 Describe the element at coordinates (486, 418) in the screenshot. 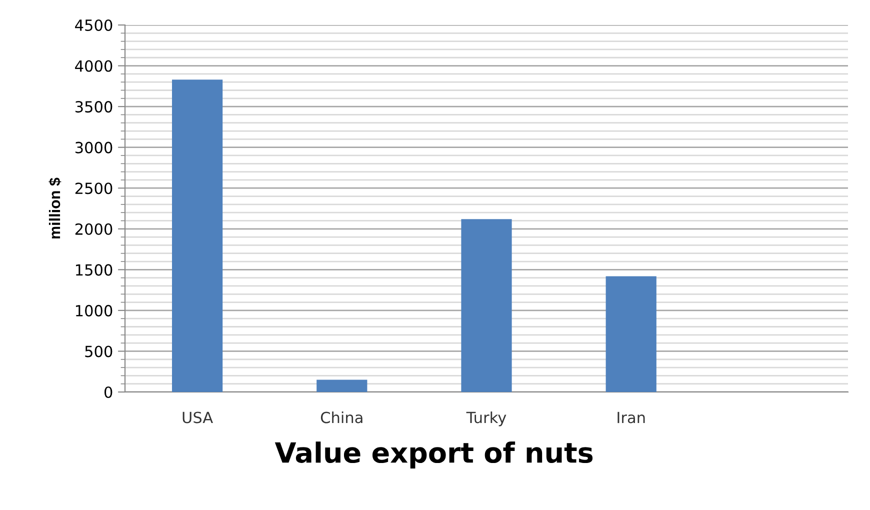

I see `x-tick-label: Turky` at that location.